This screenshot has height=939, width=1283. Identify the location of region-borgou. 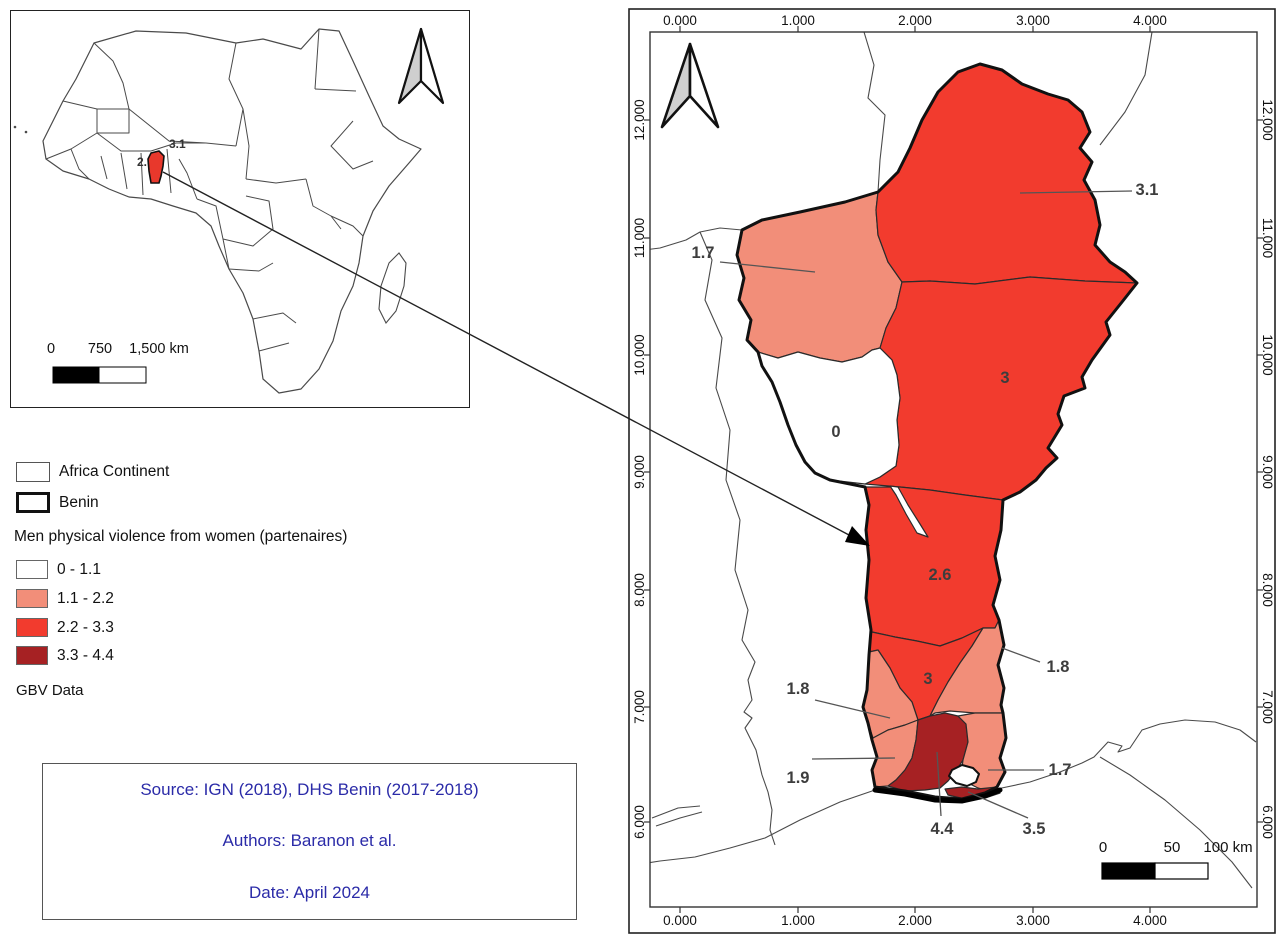
(1001, 388).